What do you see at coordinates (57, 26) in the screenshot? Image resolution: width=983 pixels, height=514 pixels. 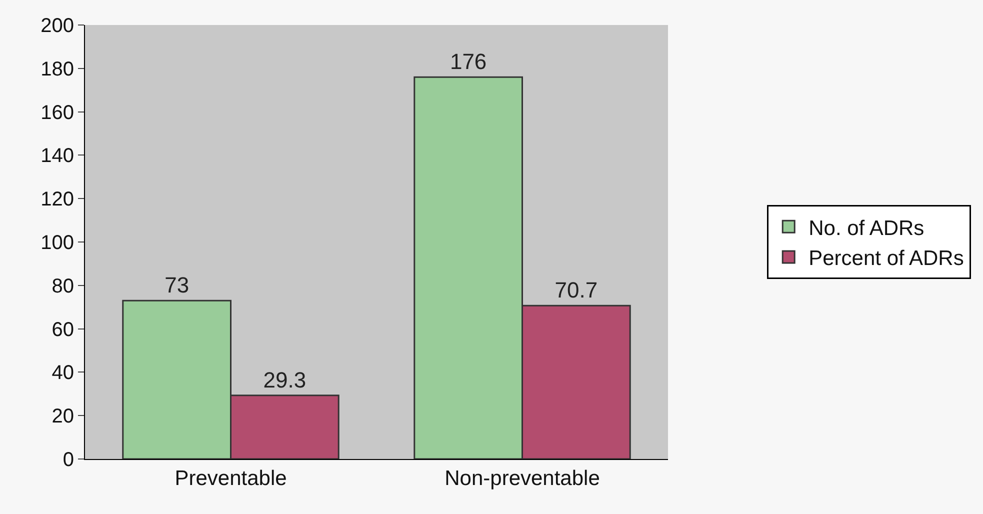 I see `y-tick-label: 200` at bounding box center [57, 26].